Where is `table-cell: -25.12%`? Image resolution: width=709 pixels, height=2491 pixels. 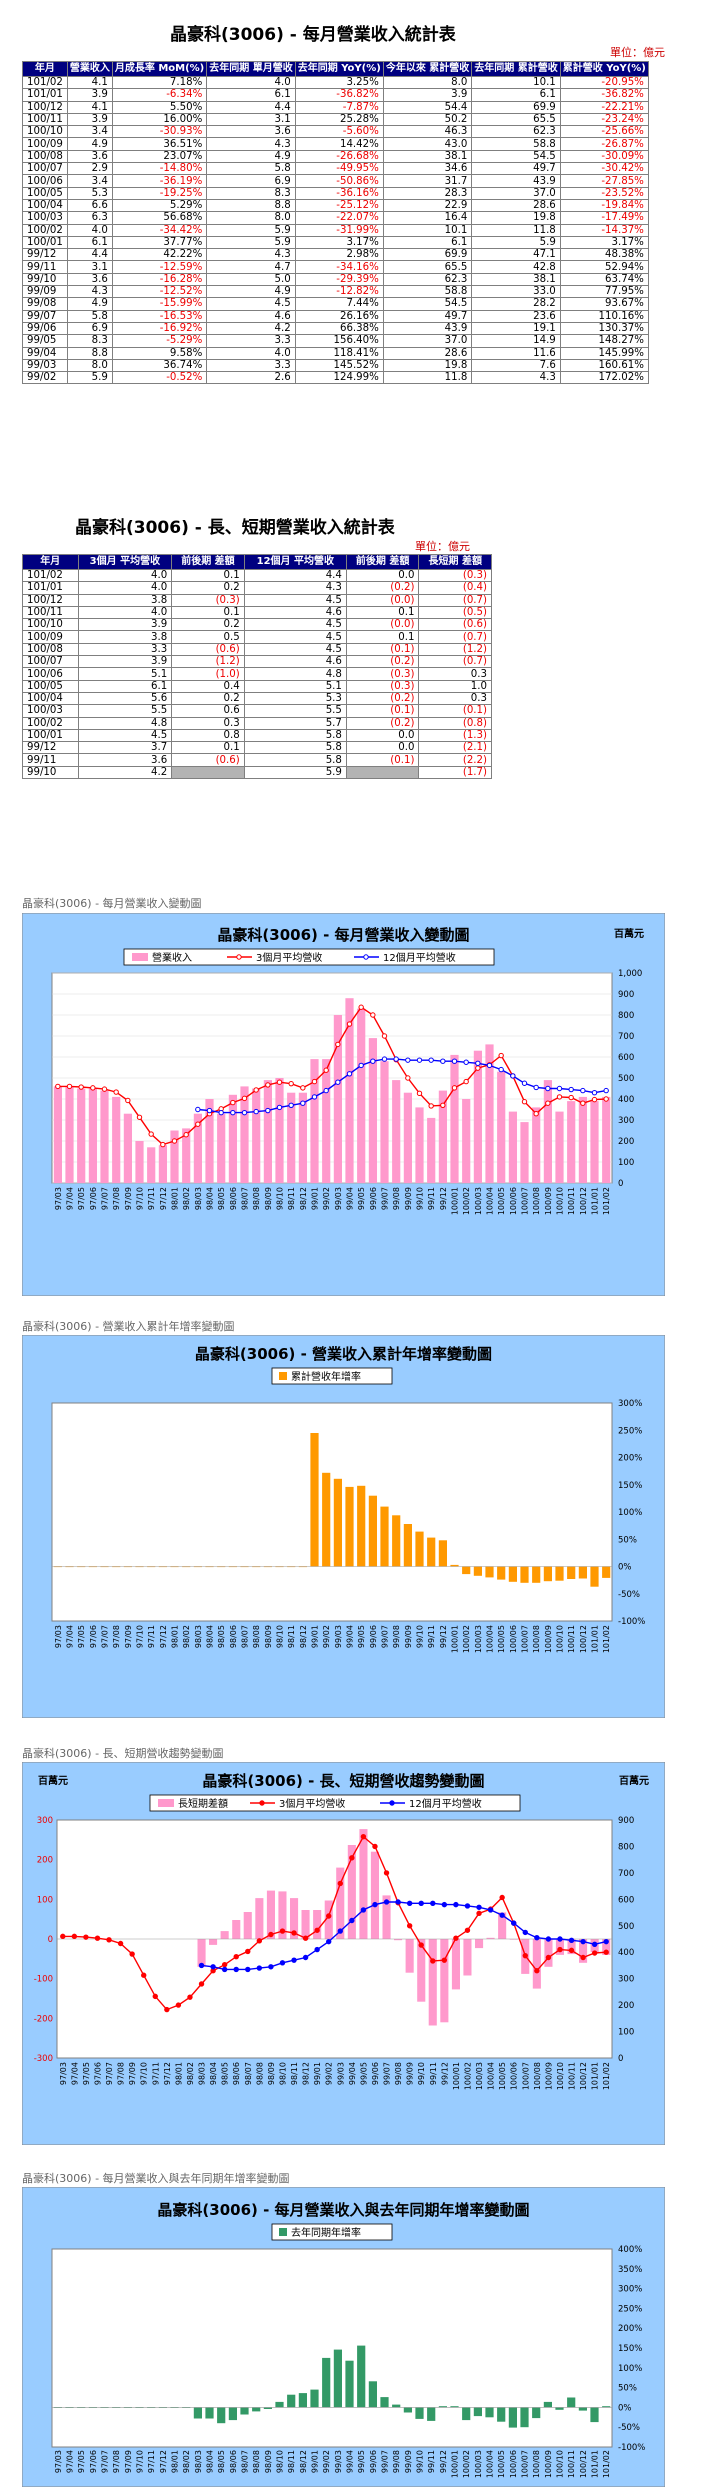 table-cell: -25.12% is located at coordinates (339, 205).